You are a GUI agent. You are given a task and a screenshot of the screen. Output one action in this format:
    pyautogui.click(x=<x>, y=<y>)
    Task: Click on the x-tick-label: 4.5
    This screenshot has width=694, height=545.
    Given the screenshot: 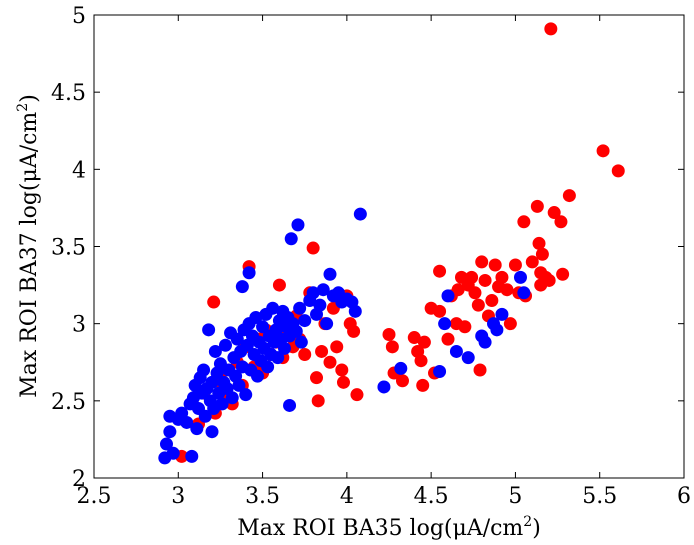 What is the action you would take?
    pyautogui.click(x=431, y=496)
    